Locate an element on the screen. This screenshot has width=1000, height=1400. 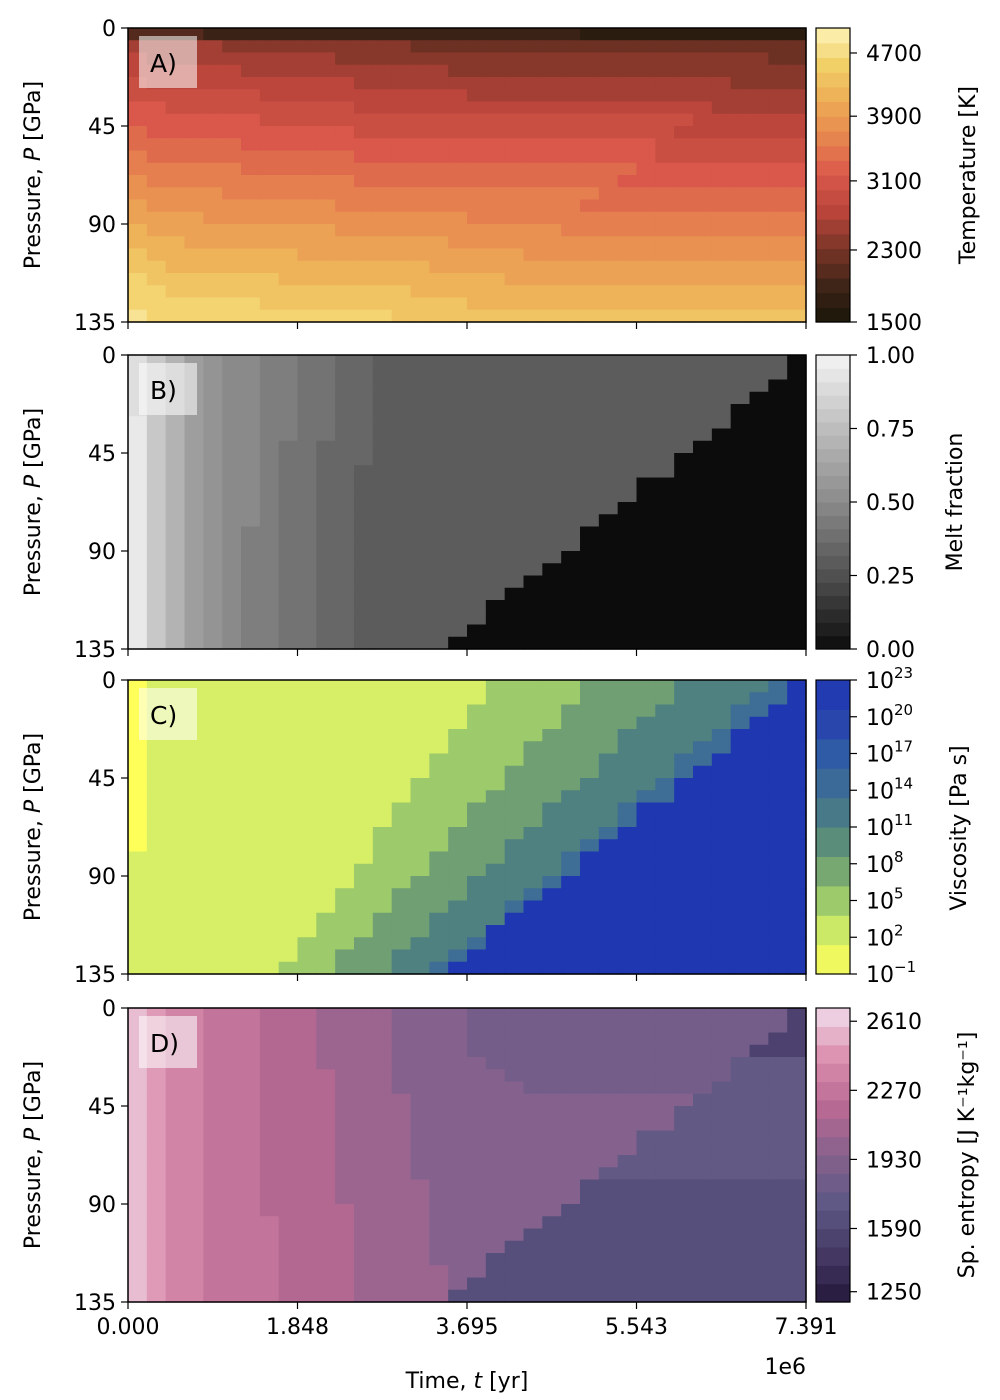
colorbar-tick-label: 3900 is located at coordinates (894, 117).